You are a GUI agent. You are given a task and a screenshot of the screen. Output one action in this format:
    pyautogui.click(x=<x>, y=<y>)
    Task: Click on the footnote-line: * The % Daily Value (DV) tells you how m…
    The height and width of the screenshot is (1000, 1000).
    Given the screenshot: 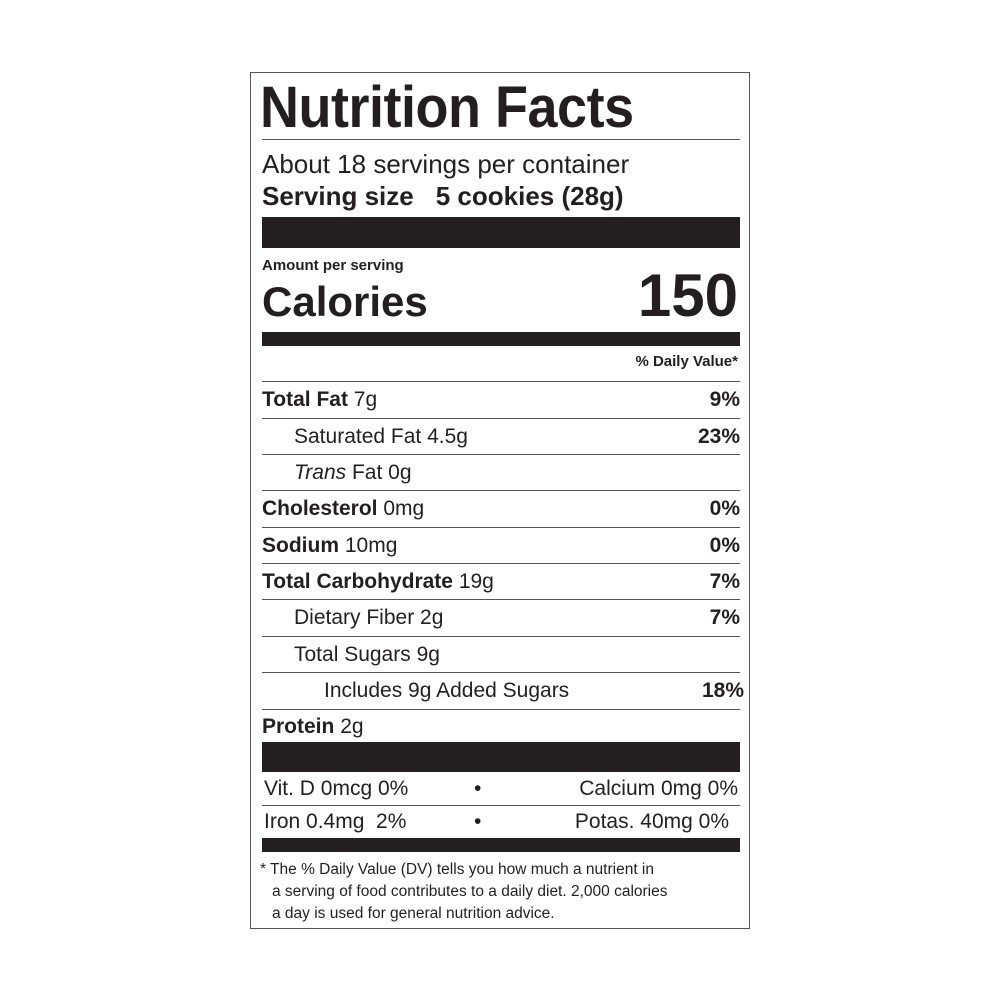 What is the action you would take?
    pyautogui.click(x=457, y=869)
    